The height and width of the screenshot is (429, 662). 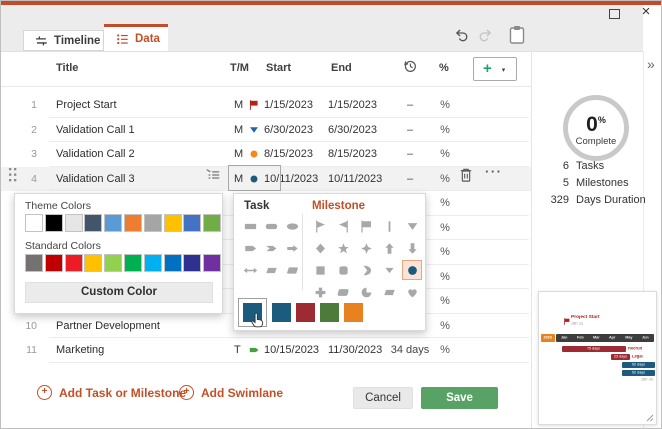 I want to click on stat-row: 5 Milestones, so click(x=595, y=183).